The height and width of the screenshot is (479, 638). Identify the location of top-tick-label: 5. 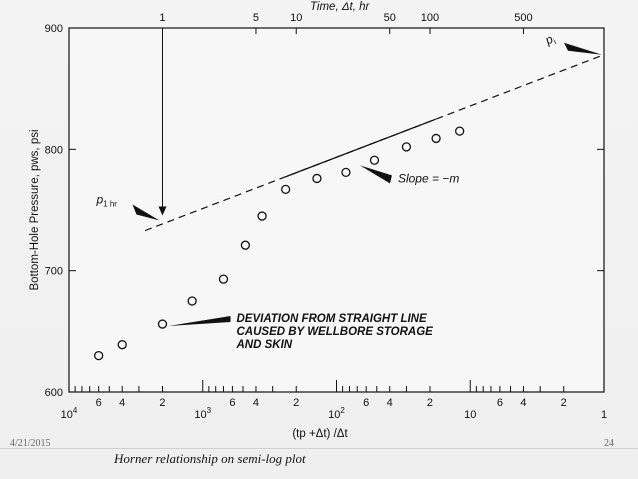
(256, 18).